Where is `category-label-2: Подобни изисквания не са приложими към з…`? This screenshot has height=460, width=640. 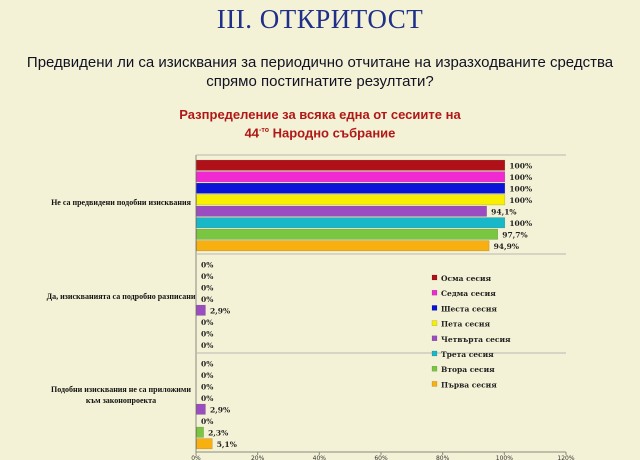 category-label-2: Подобни изисквания не са приложими към з… is located at coordinates (121, 395).